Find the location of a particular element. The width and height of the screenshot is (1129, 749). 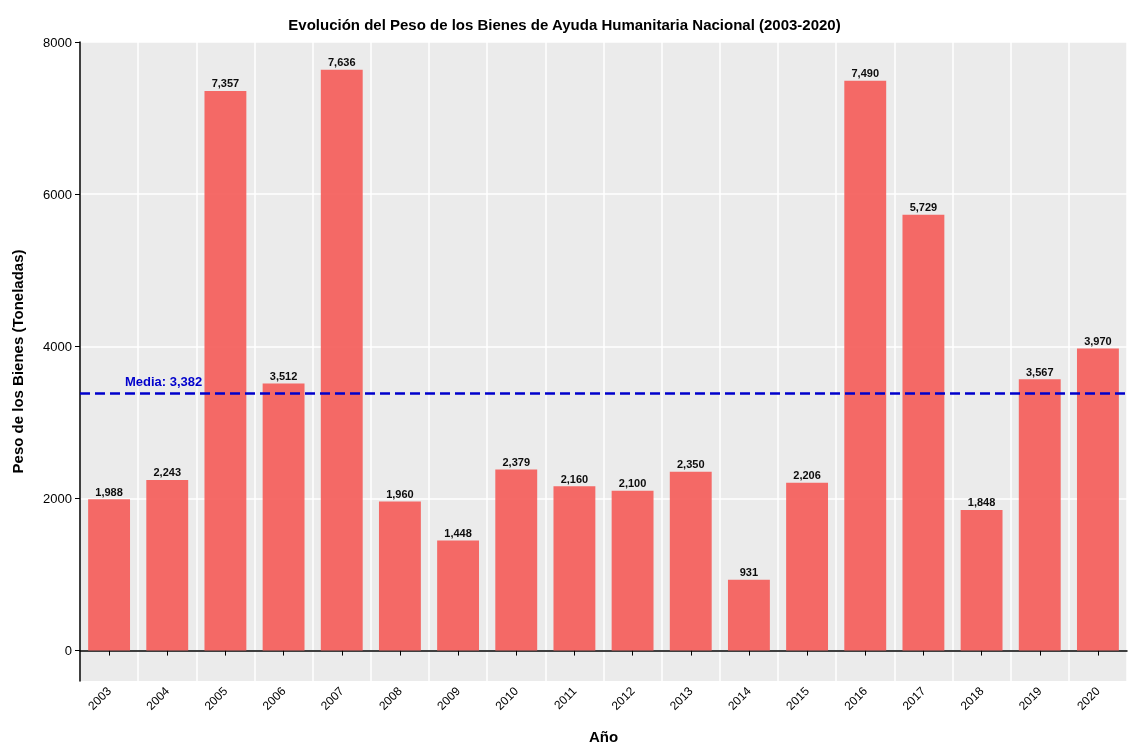

y-tick-label: 8000 is located at coordinates (57, 42).